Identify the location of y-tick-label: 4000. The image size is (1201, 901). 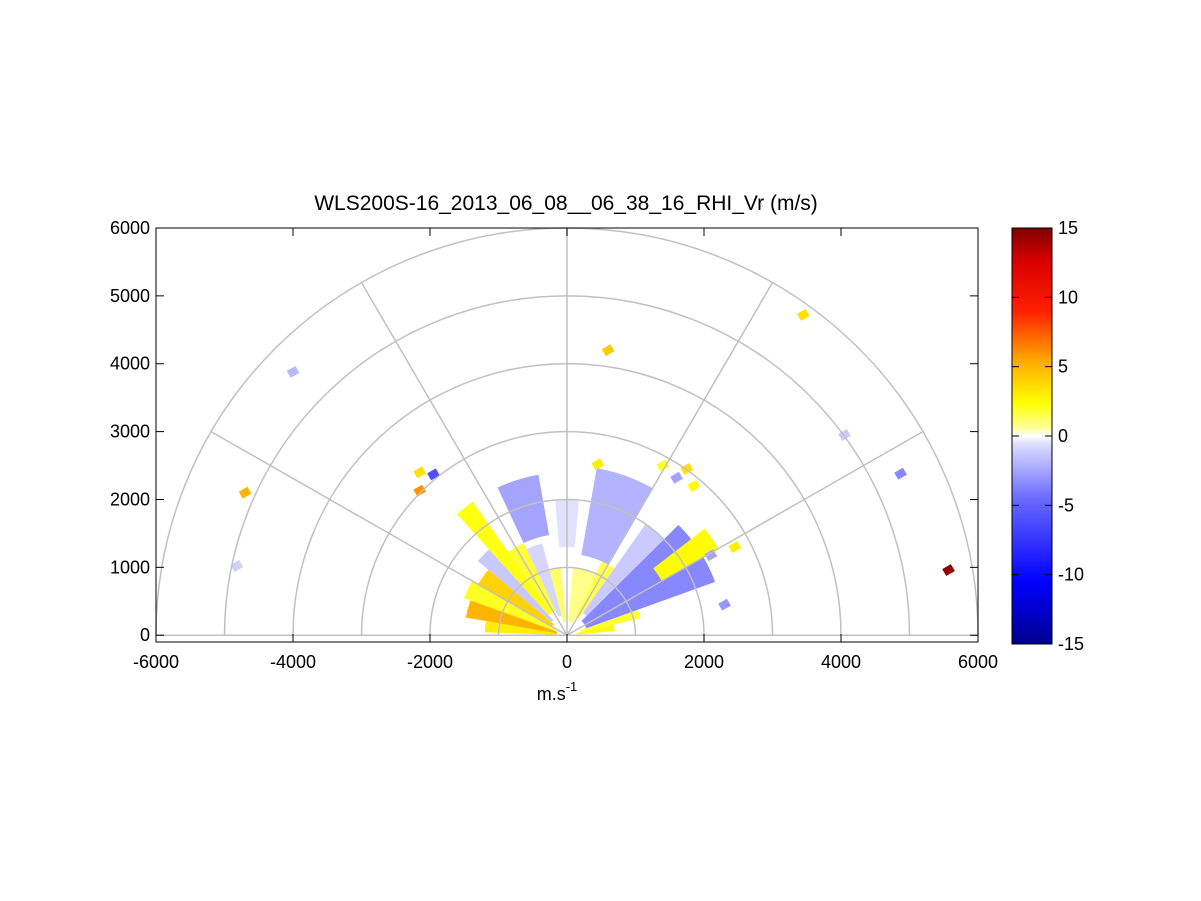
(130, 364).